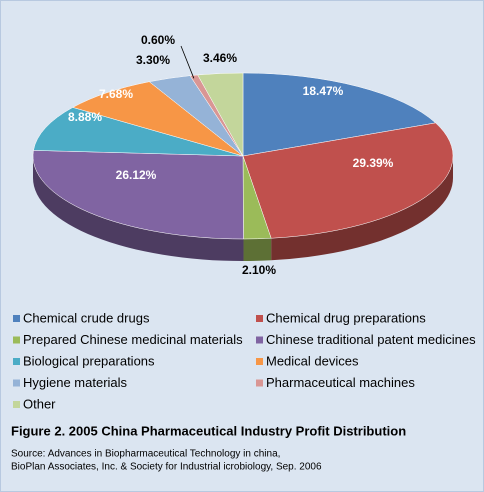 The height and width of the screenshot is (492, 484). Describe the element at coordinates (153, 60) in the screenshot. I see `data-label: 3.30%` at that location.